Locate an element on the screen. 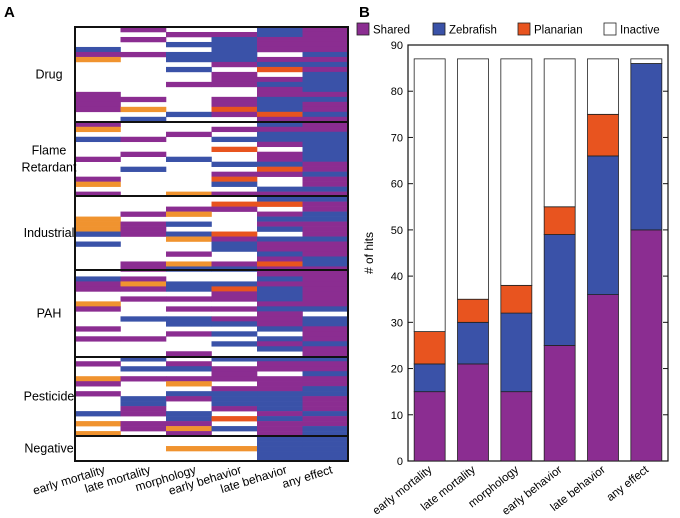  group-label-line: Pesticide is located at coordinates (49, 397).